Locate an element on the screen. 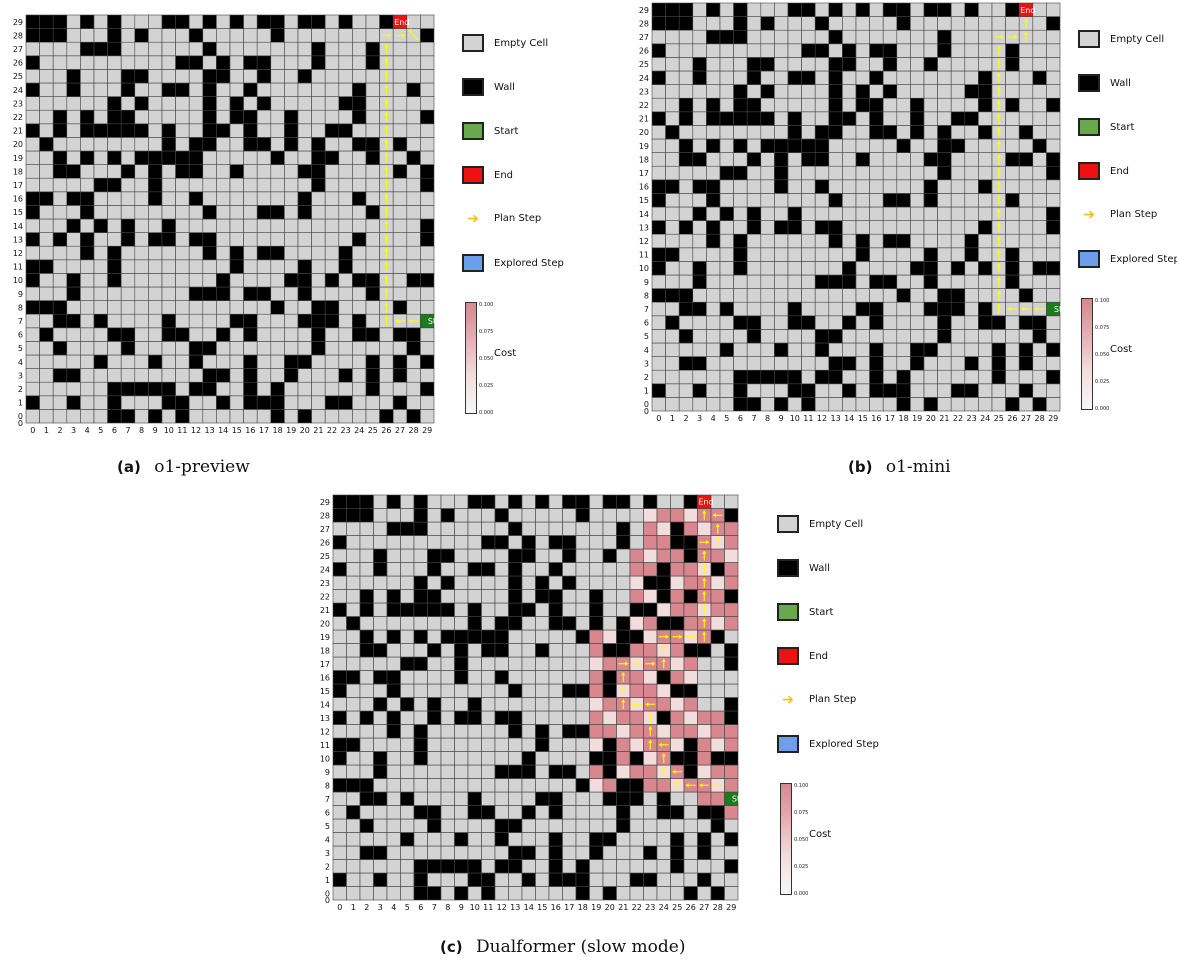 This screenshot has height=965, width=1177. explored-step-swatch is located at coordinates (473, 263).